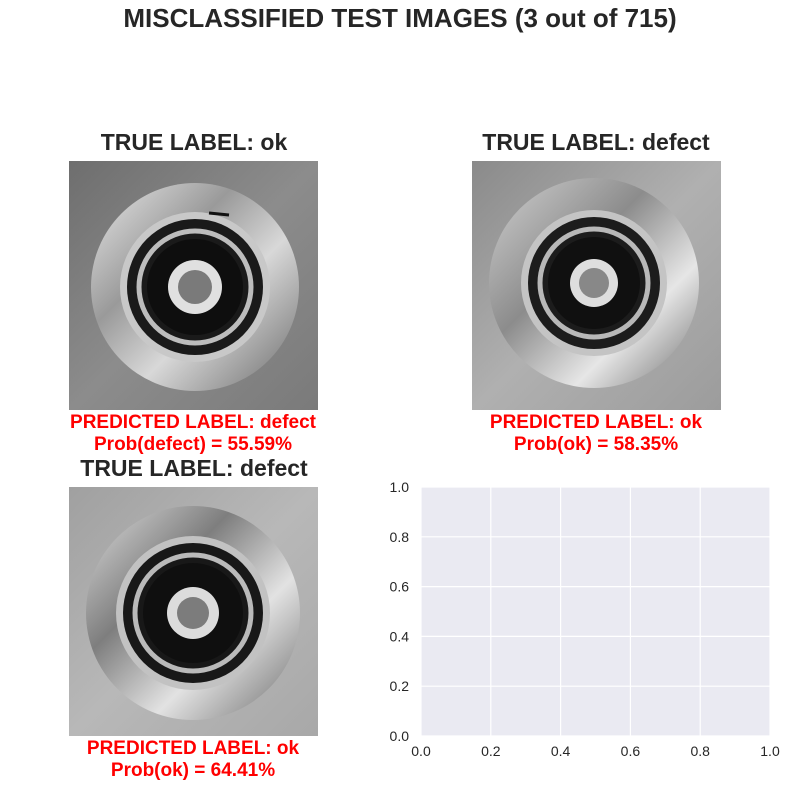 The image size is (800, 800). I want to click on panel-2-true-label: TRUE LABEL: defect, so click(596, 142).